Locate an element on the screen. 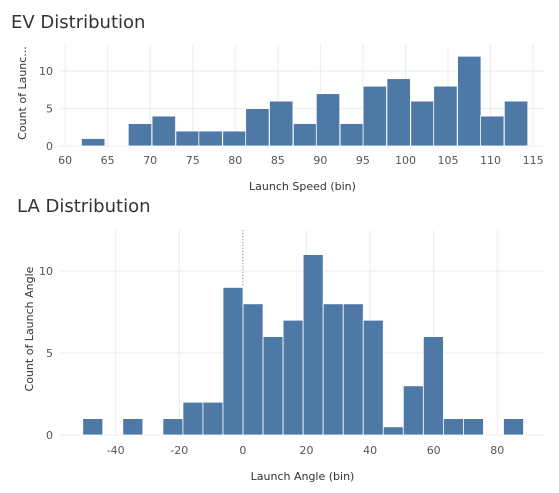 The height and width of the screenshot is (493, 559). ev-x-tick-label: 100 is located at coordinates (405, 160).